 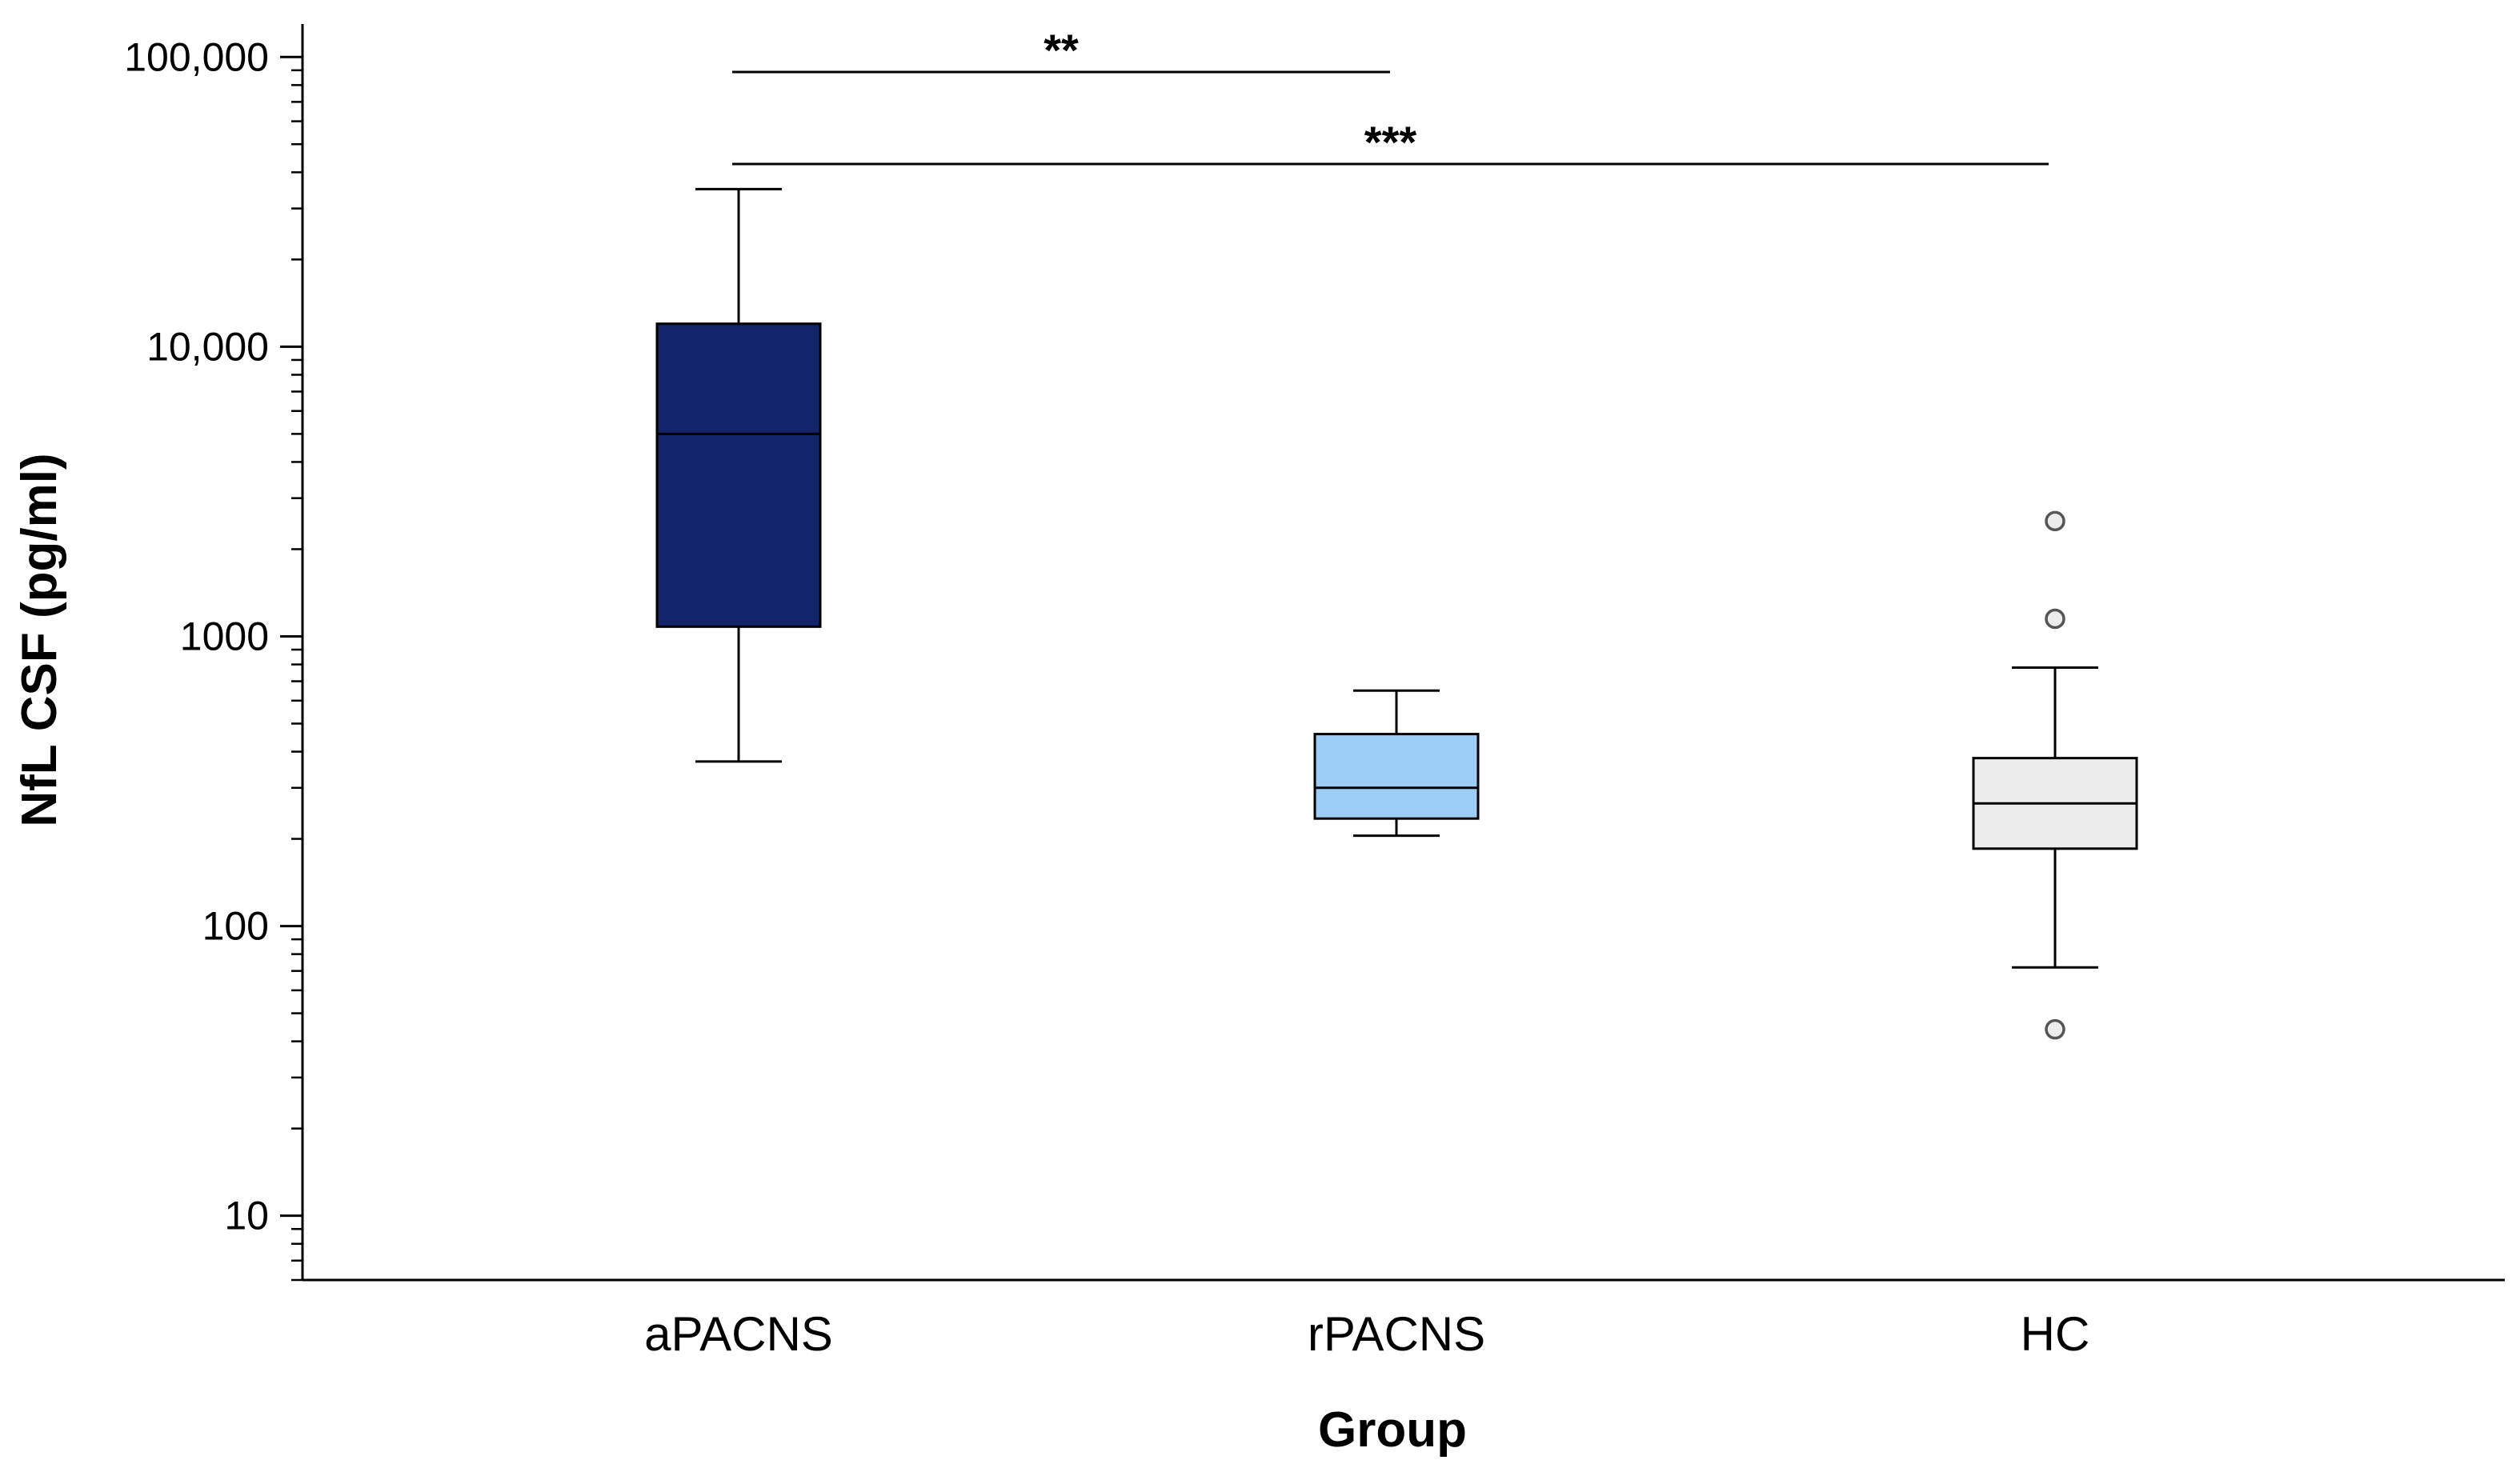 What do you see at coordinates (1392, 1430) in the screenshot?
I see `x-axis-title: Group` at bounding box center [1392, 1430].